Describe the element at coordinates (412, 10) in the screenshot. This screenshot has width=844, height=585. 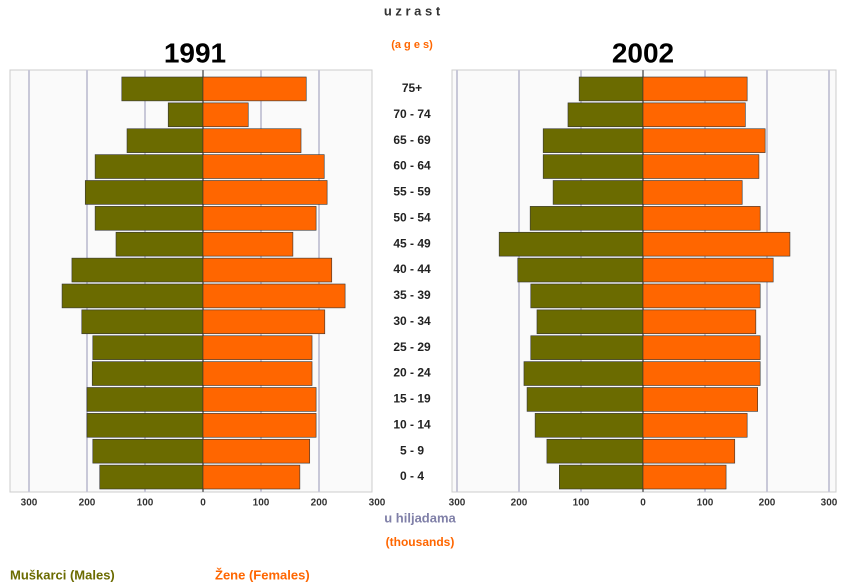
I see `age-axis-title: u z r a s t` at that location.